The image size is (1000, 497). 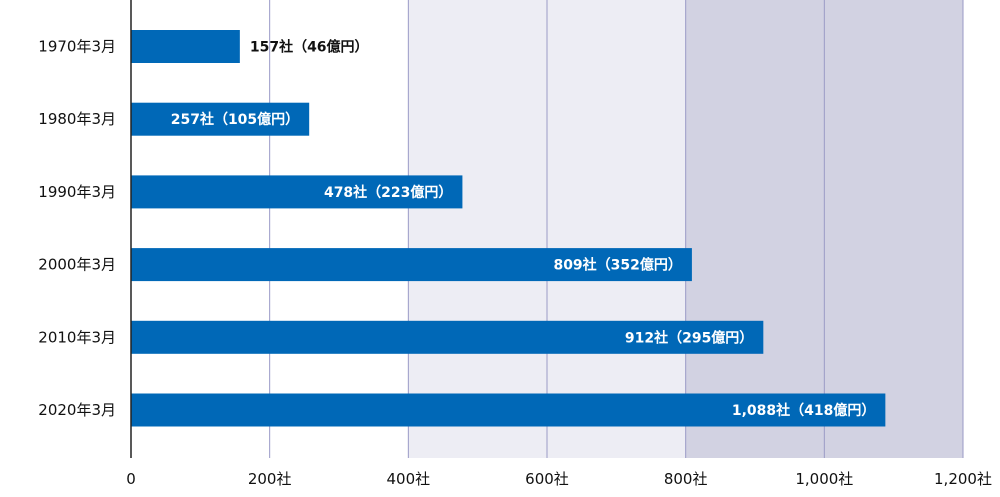 I want to click on data-label: 912社（295億円）, so click(x=689, y=337).